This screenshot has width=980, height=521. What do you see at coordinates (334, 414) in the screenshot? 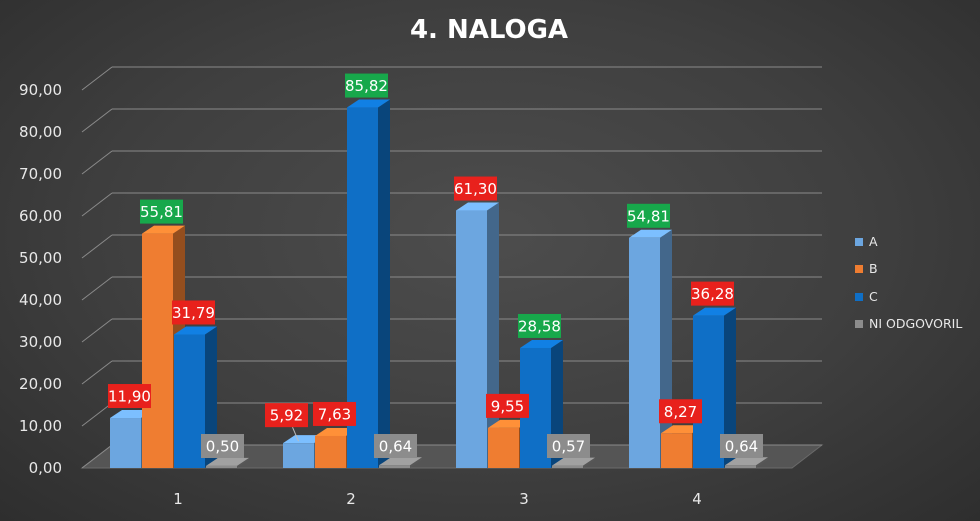
I see `data-label: 7,63` at bounding box center [334, 414].